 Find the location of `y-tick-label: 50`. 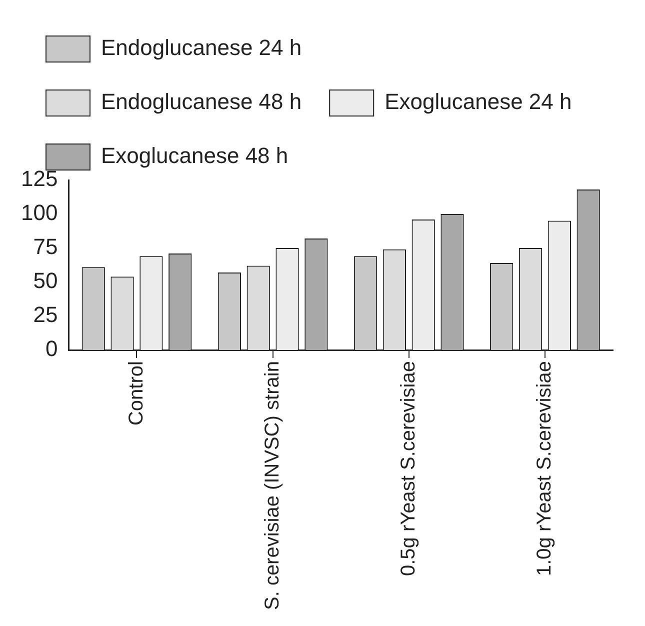

y-tick-label: 50 is located at coordinates (45, 281).